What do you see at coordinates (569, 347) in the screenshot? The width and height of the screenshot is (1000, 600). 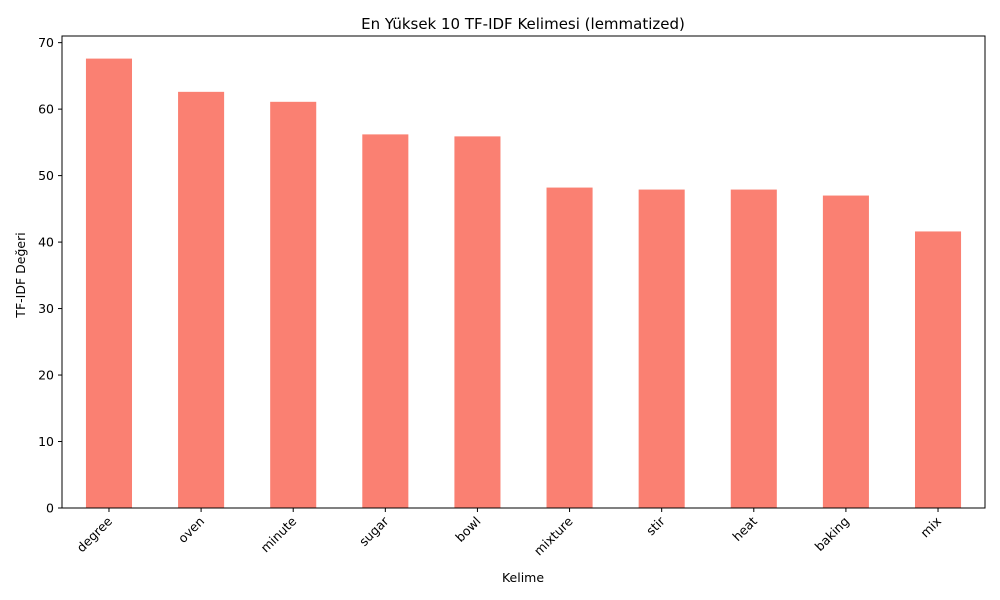 I see `bar-mixture` at bounding box center [569, 347].